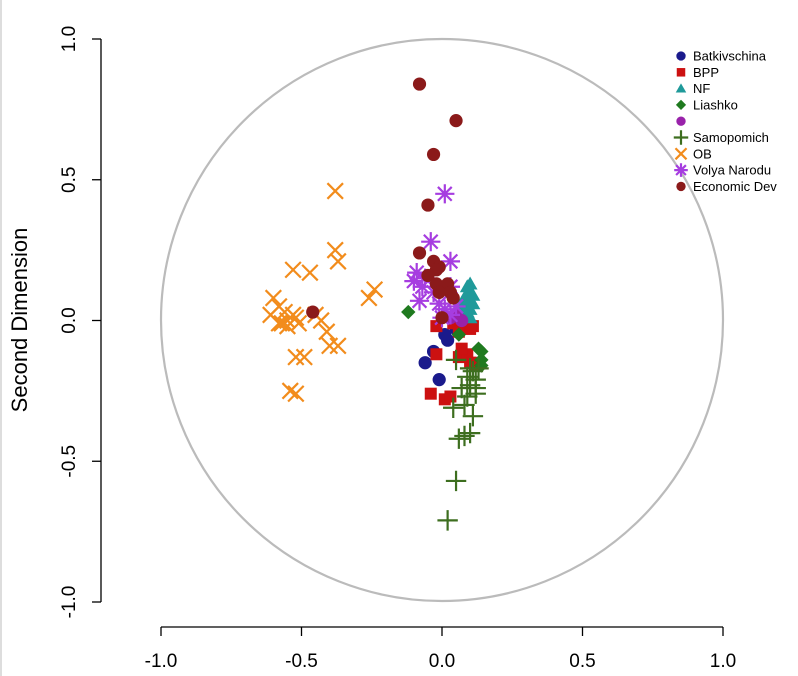 Image resolution: width=798 pixels, height=676 pixels. I want to click on legend-label: BPP, so click(706, 72).